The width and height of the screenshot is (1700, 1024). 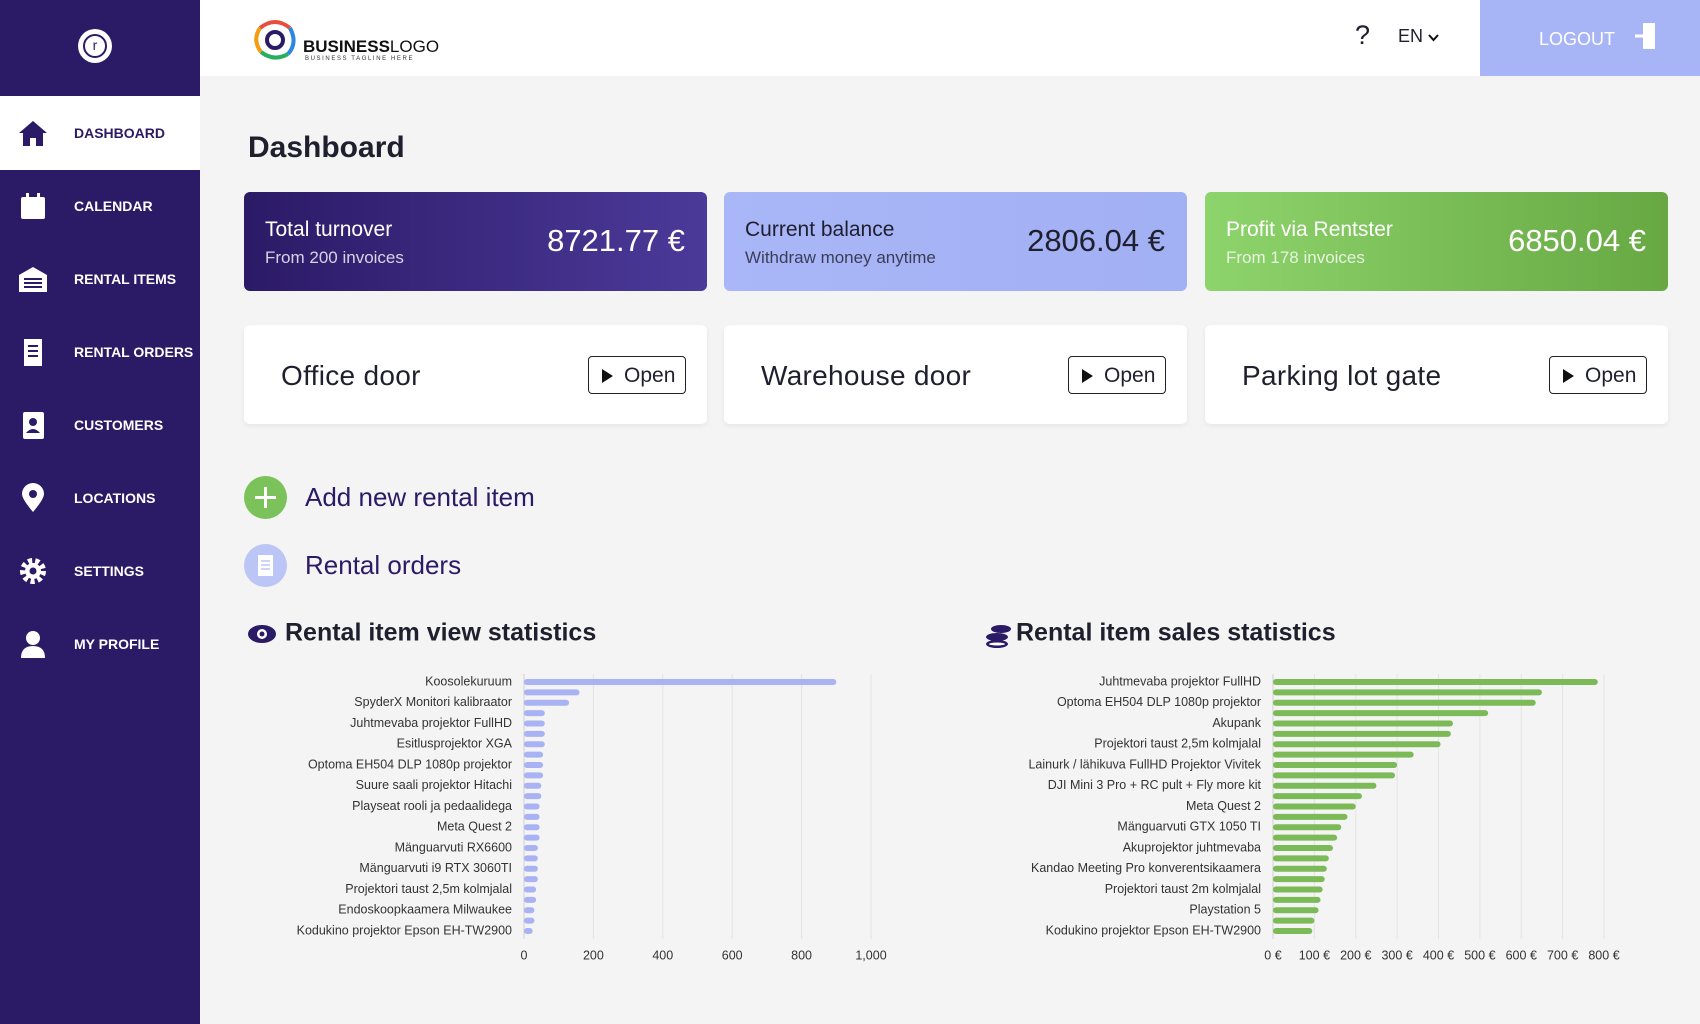 I want to click on y-tick-label: Mänguarvuti GTX 1050 TI, so click(x=1189, y=827).